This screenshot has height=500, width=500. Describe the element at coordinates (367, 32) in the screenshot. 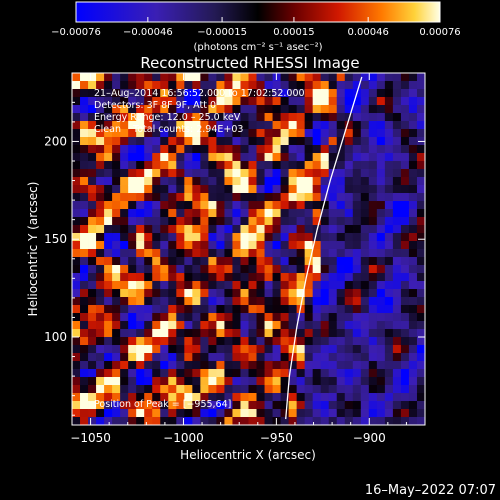

I see `colorbar-tick-label: 0.00046` at that location.